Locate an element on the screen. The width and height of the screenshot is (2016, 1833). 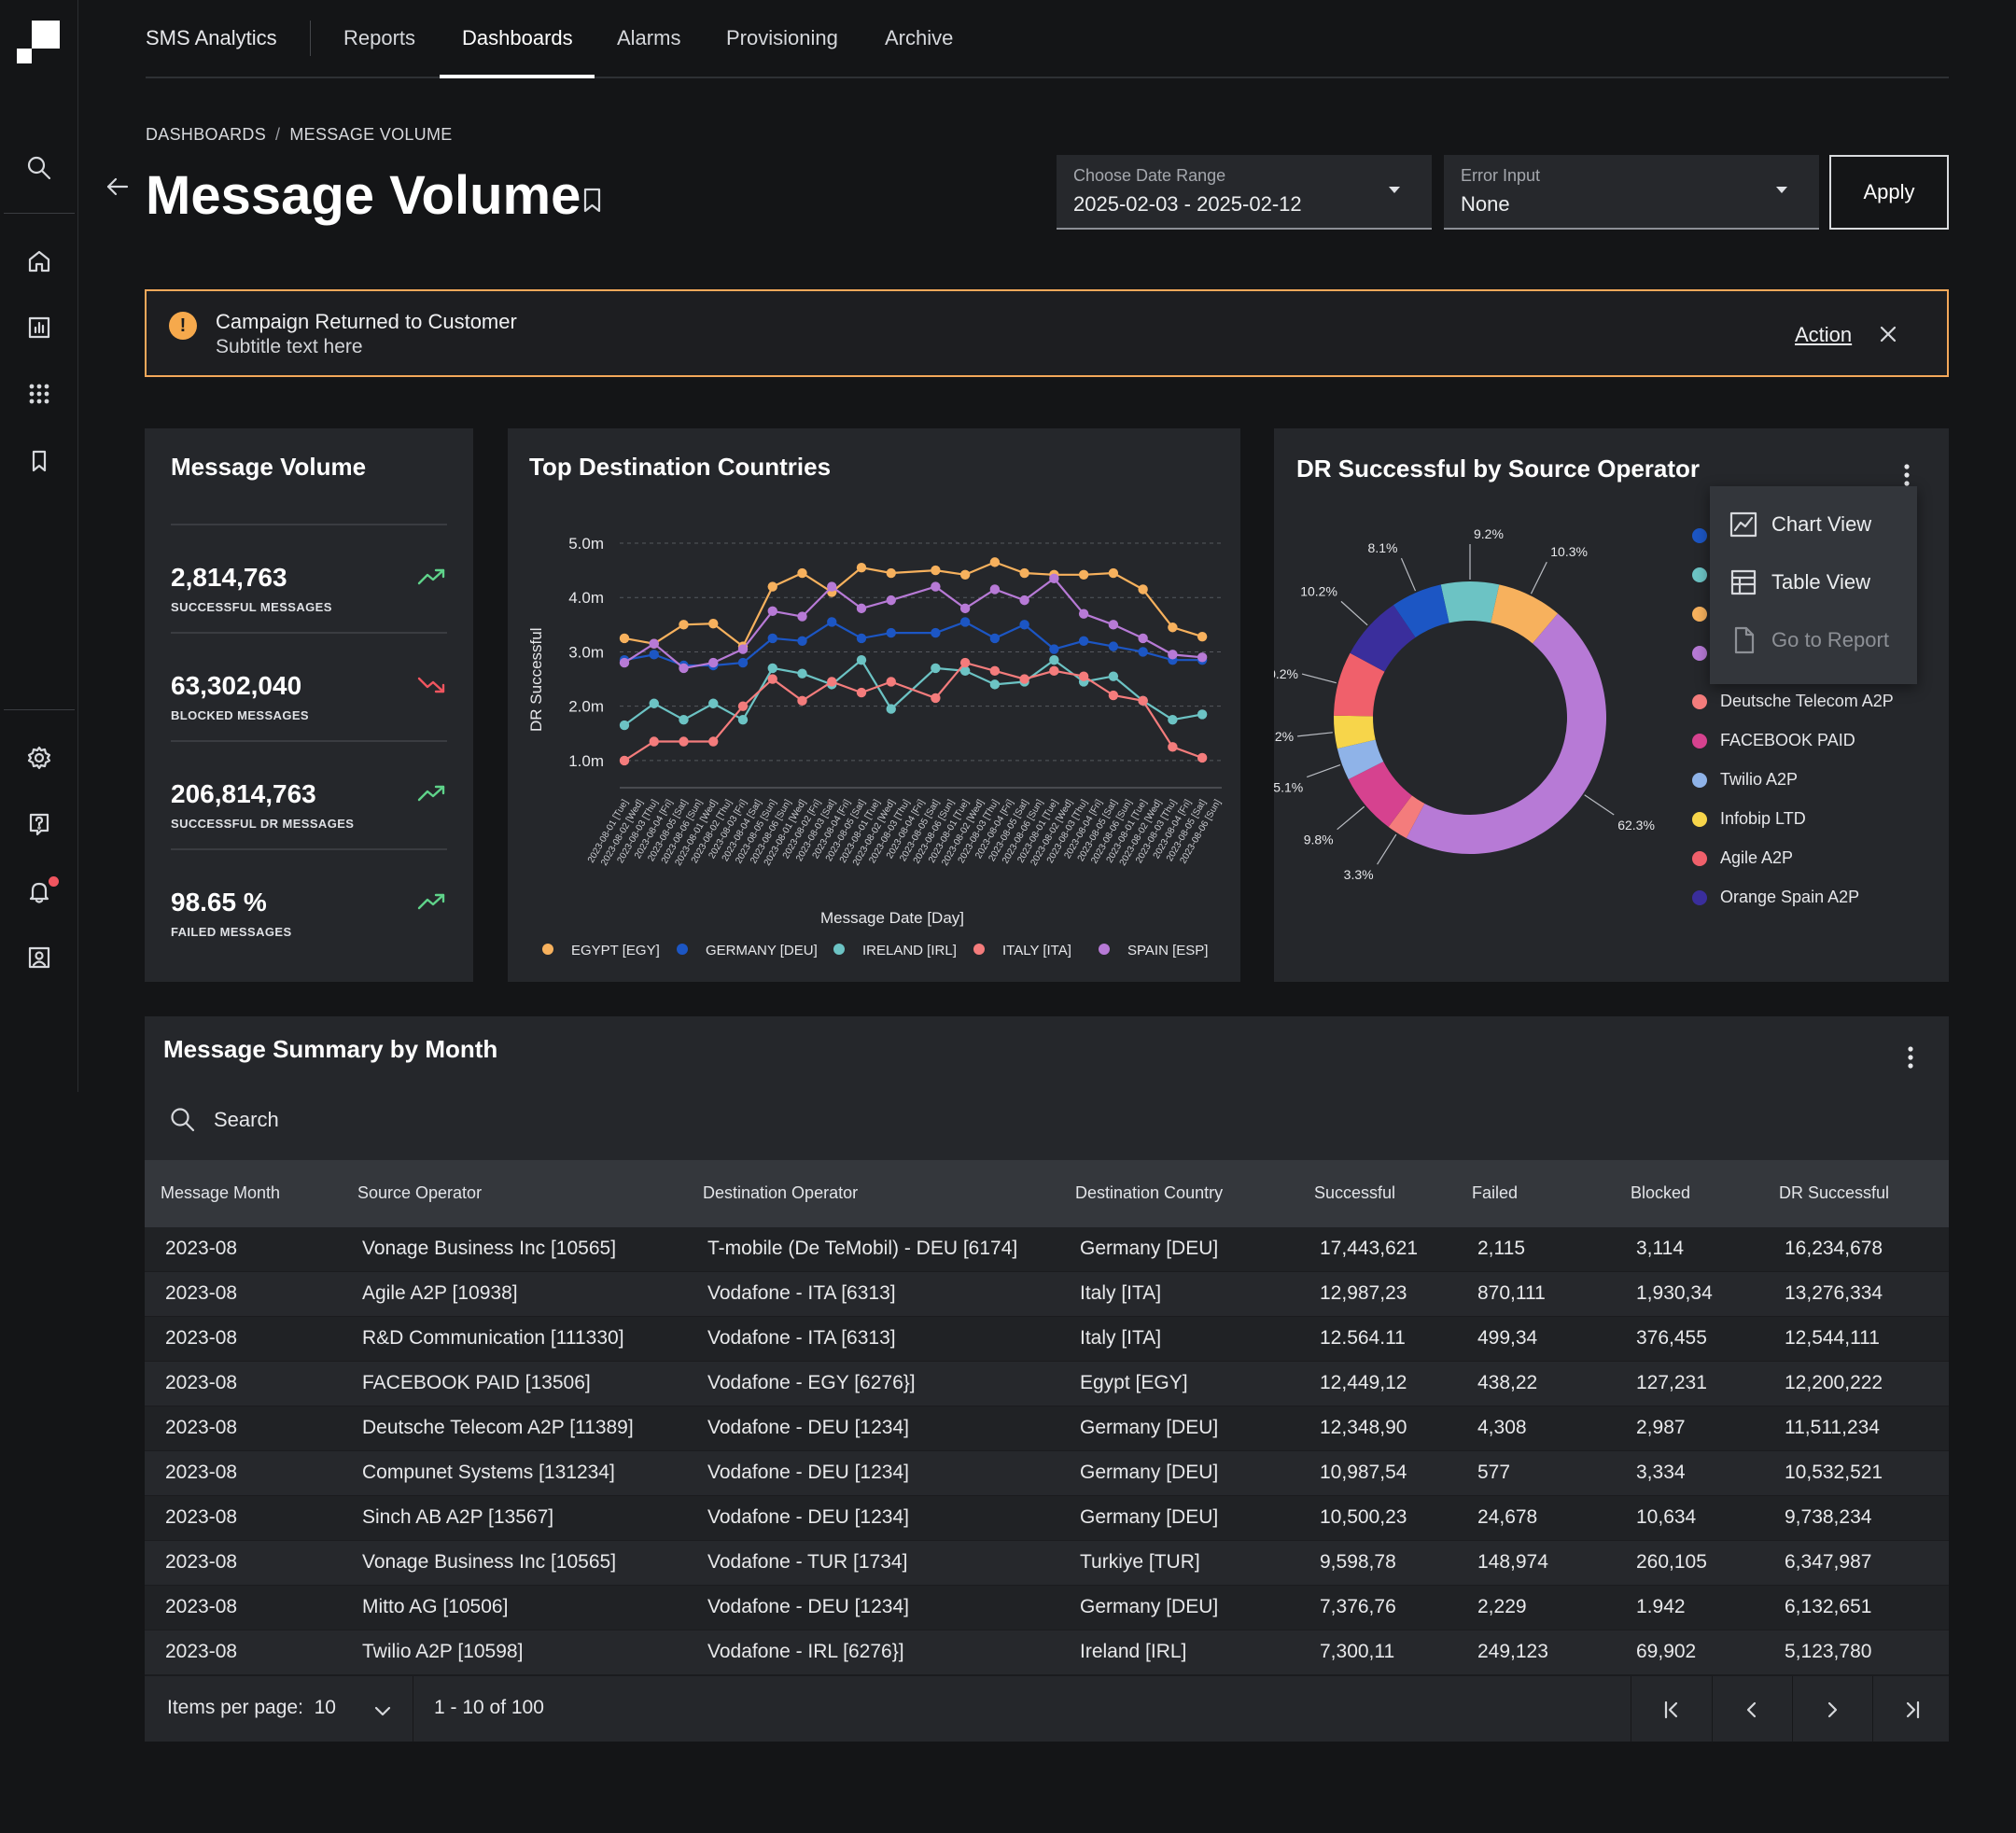
app-logo is located at coordinates (39, 45).